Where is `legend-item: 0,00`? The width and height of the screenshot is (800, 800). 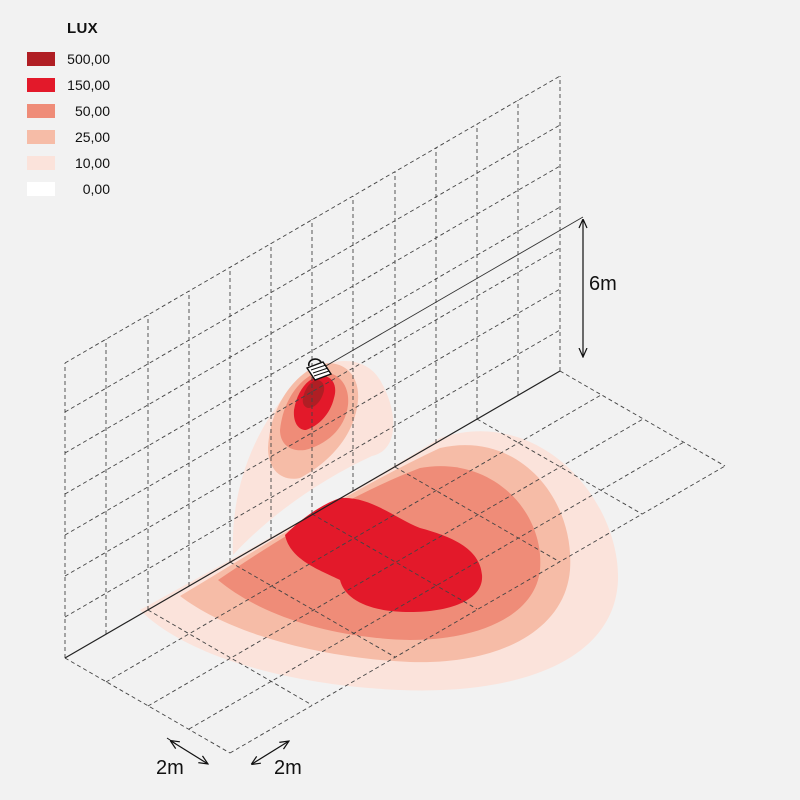
legend-item: 0,00 is located at coordinates (77, 189).